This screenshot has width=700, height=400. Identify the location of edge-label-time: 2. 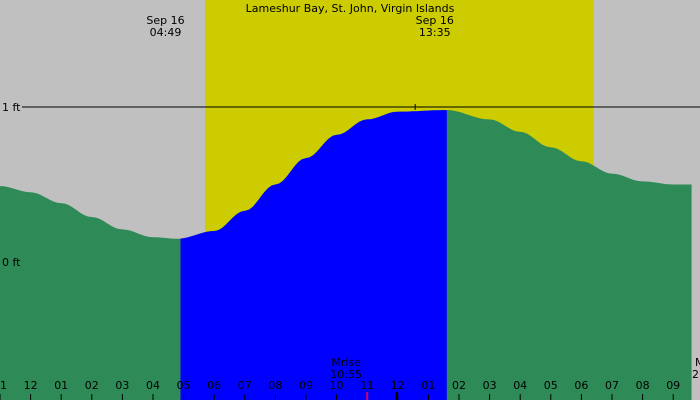
(695, 374).